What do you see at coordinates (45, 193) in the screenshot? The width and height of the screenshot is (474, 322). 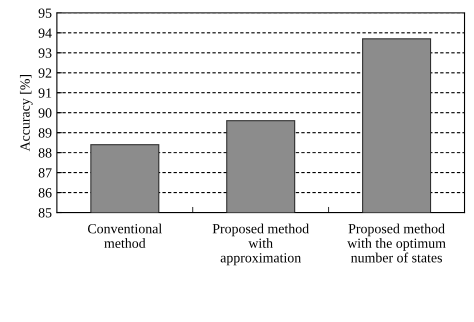 I see `y-tick-label: 86` at bounding box center [45, 193].